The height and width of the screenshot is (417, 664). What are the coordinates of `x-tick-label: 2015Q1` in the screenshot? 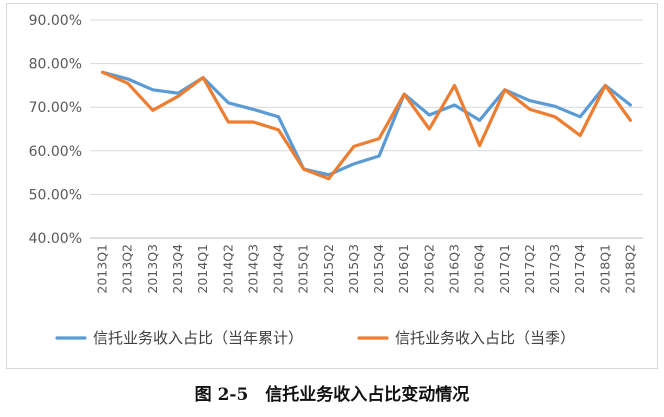 It's located at (303, 269).